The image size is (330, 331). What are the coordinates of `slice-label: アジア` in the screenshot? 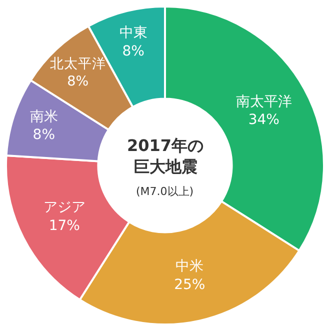 It's located at (64, 208).